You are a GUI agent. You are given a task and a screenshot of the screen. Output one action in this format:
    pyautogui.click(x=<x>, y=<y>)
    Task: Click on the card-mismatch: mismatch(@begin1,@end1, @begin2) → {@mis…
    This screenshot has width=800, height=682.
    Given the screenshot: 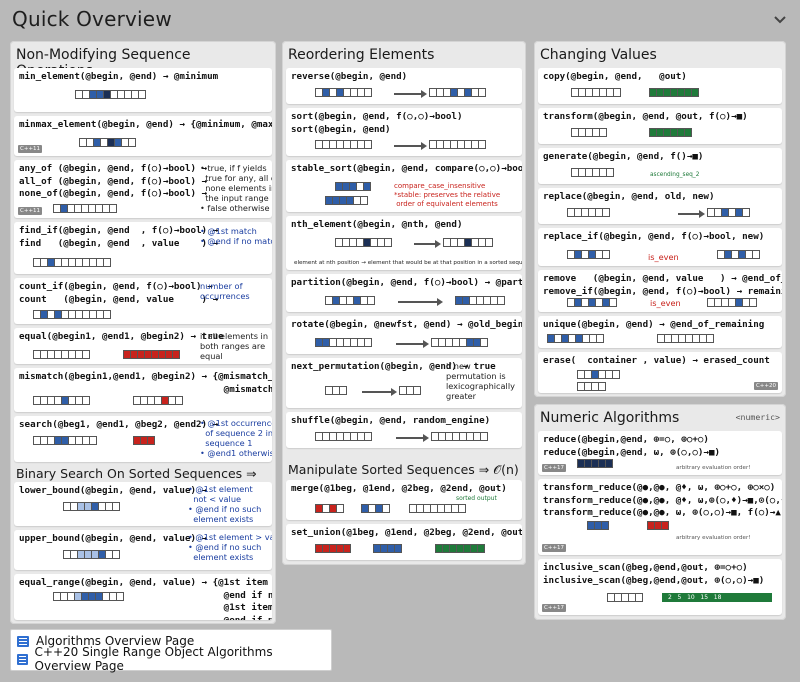 What is the action you would take?
    pyautogui.click(x=143, y=390)
    